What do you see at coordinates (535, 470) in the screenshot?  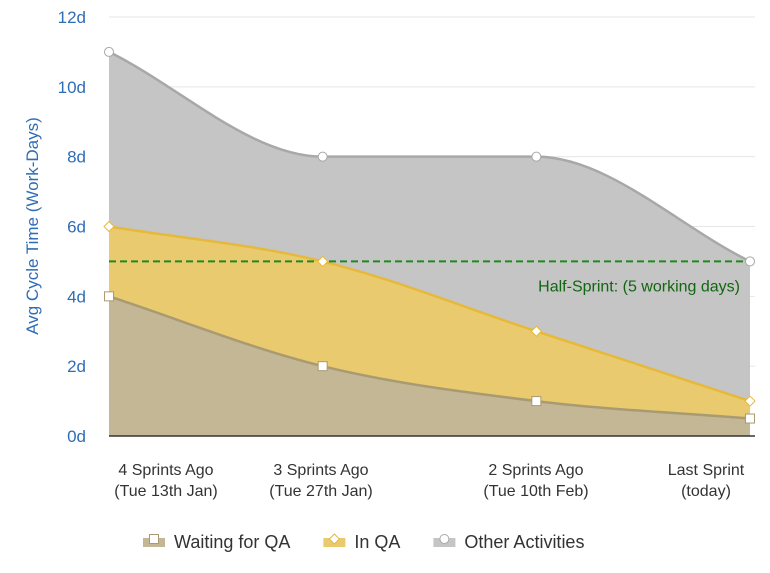 I see `x-tick-label: 2 Sprints Ago` at bounding box center [535, 470].